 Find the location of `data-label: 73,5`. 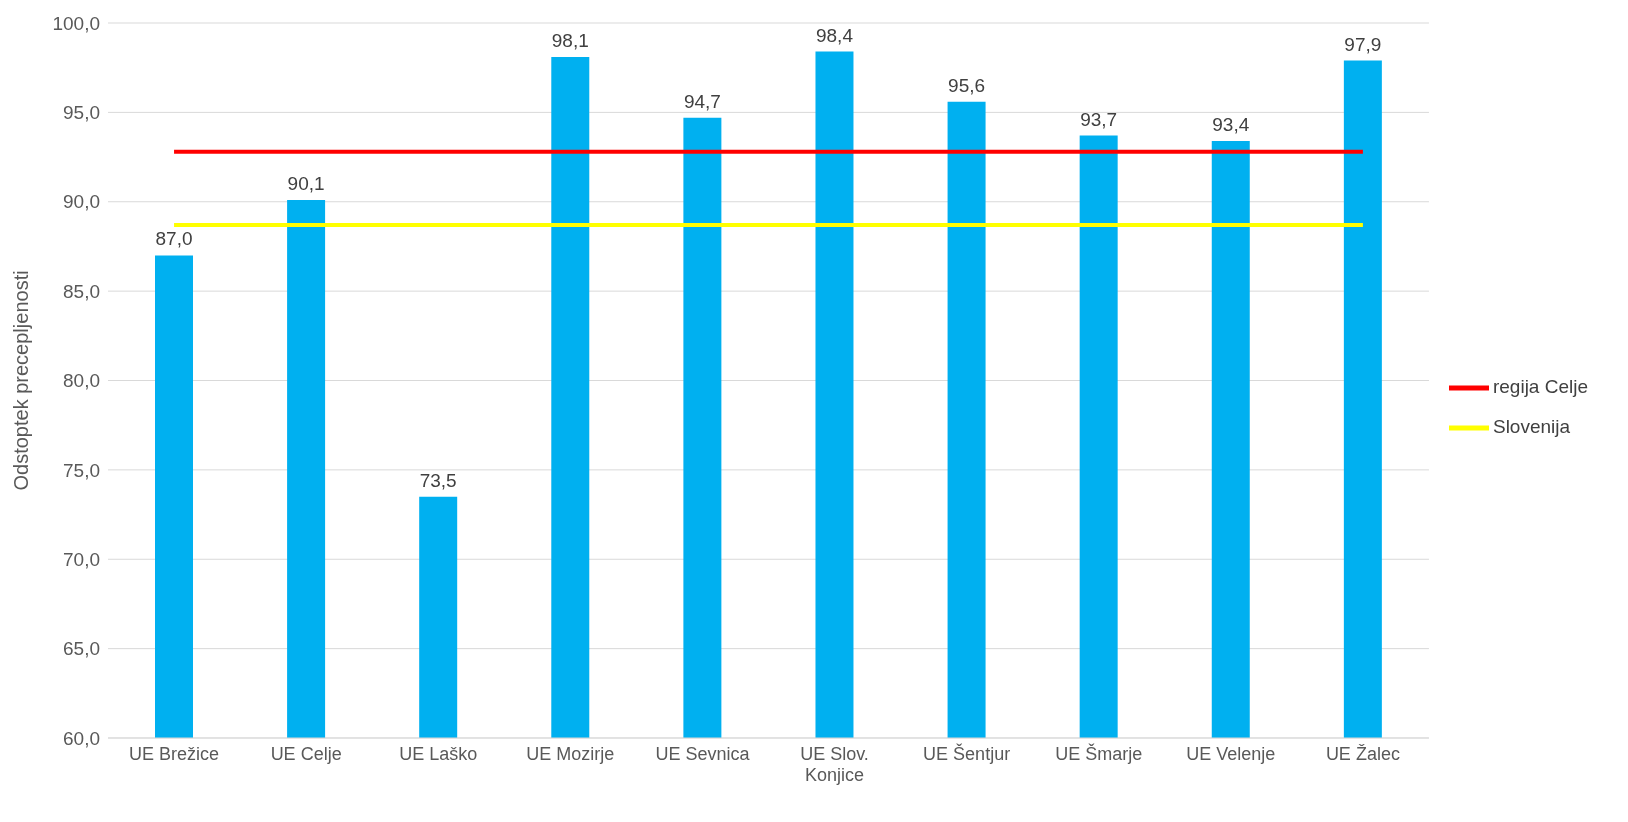

data-label: 73,5 is located at coordinates (438, 480).